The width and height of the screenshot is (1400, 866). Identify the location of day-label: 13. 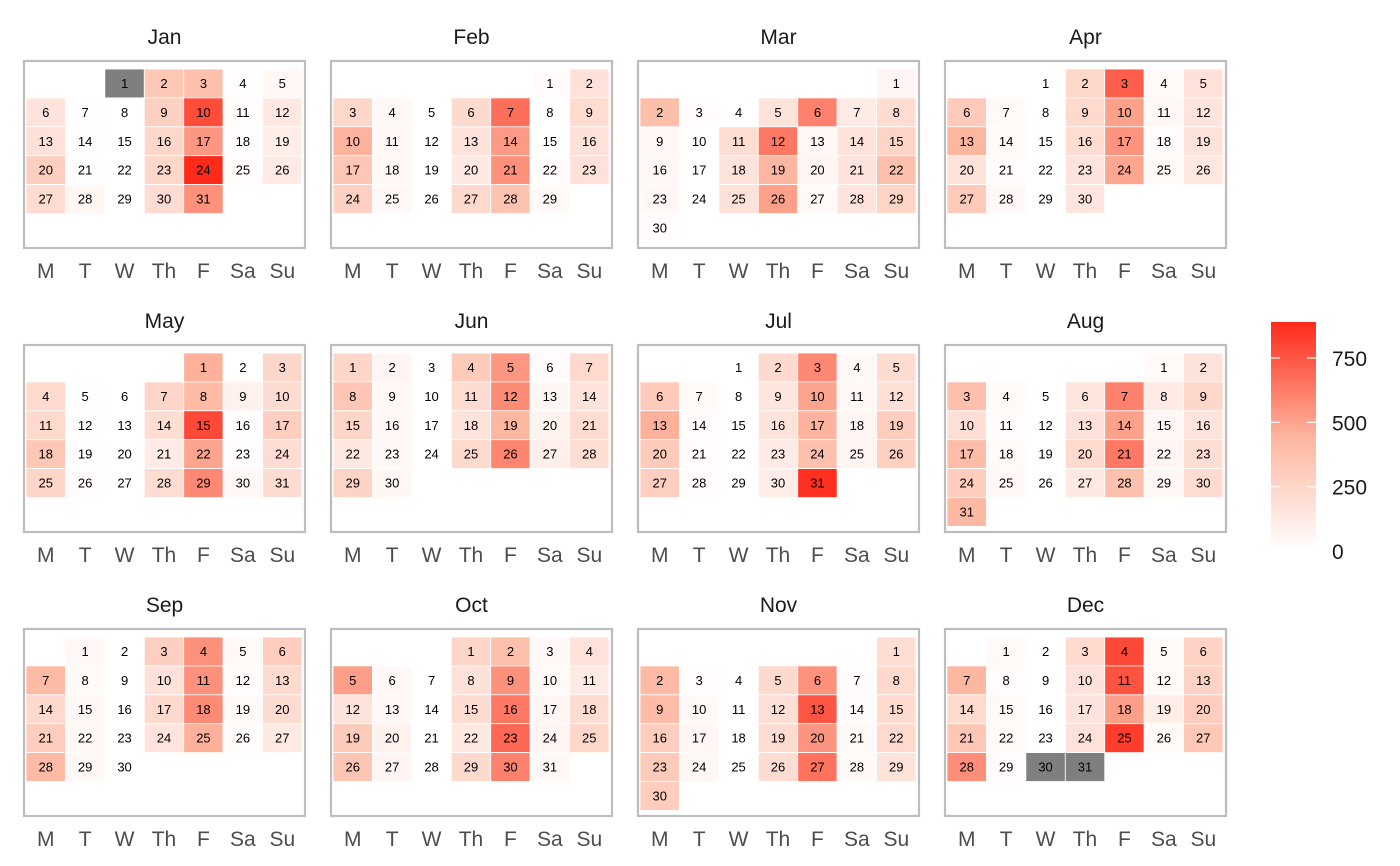
(966, 141).